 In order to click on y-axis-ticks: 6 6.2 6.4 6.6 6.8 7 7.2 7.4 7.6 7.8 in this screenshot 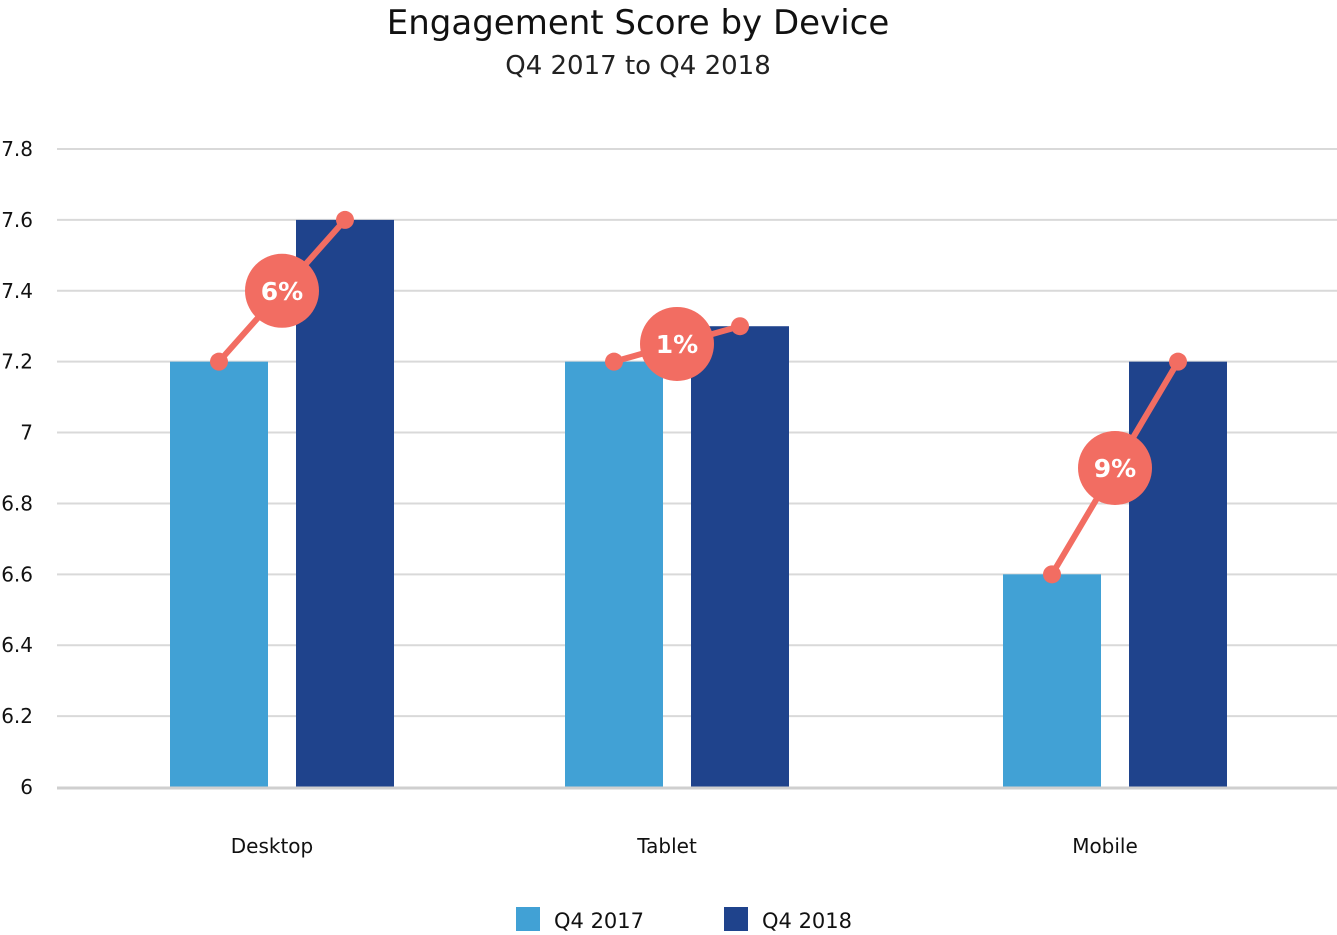, I will do `click(17, 468)`.